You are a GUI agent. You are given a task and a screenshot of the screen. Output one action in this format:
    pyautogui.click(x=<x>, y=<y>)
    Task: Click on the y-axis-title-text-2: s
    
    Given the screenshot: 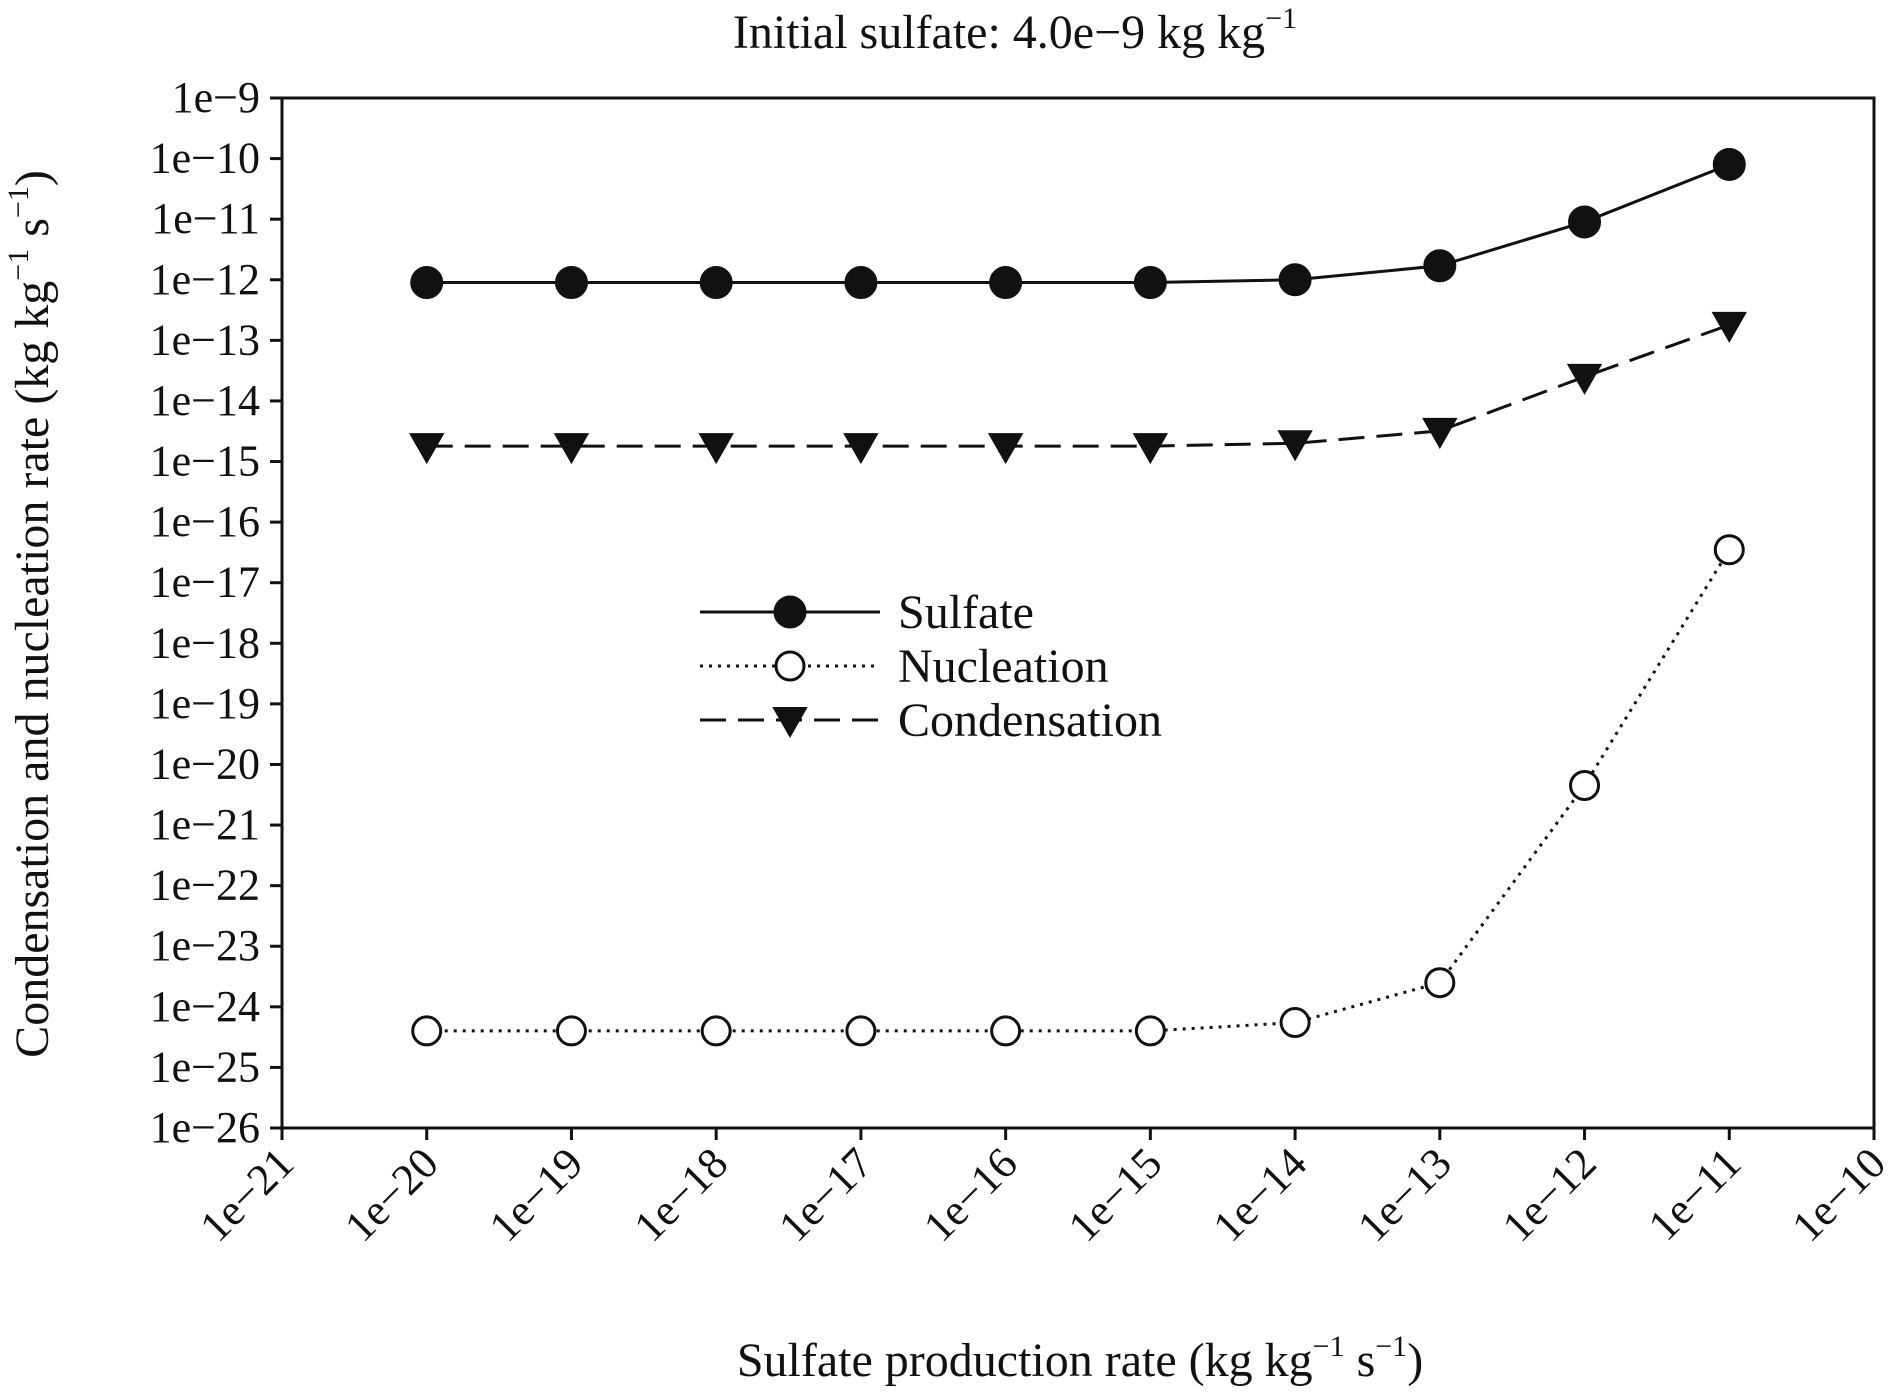 What is the action you would take?
    pyautogui.click(x=32, y=233)
    